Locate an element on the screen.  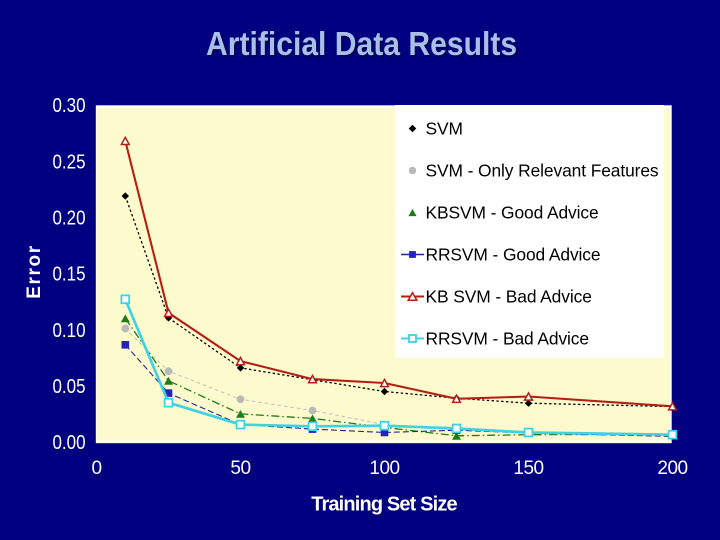
svg-text: Error is located at coordinates (34, 271).